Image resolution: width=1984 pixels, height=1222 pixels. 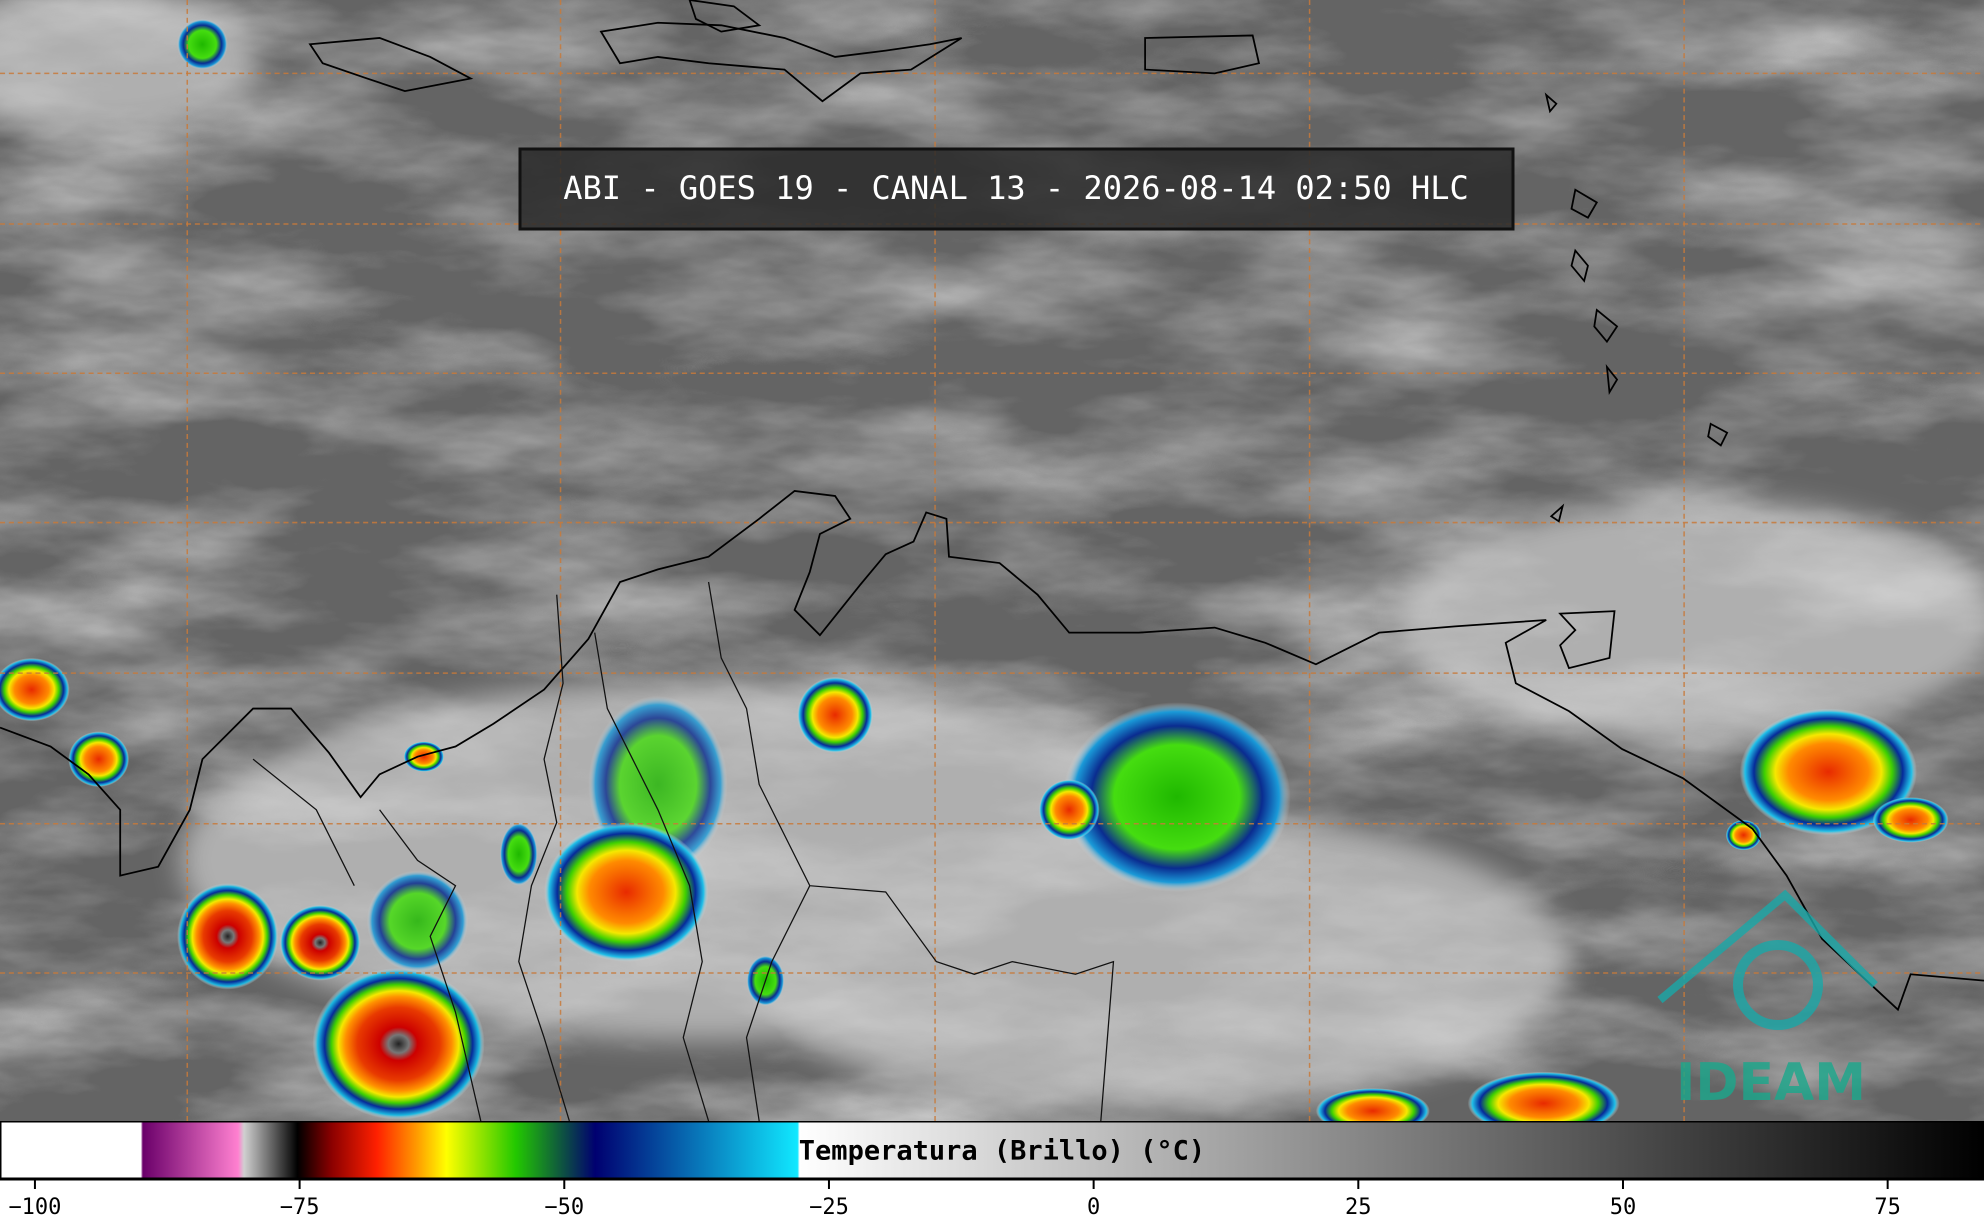 What do you see at coordinates (1887, 1207) in the screenshot?
I see `tick-label: 75` at bounding box center [1887, 1207].